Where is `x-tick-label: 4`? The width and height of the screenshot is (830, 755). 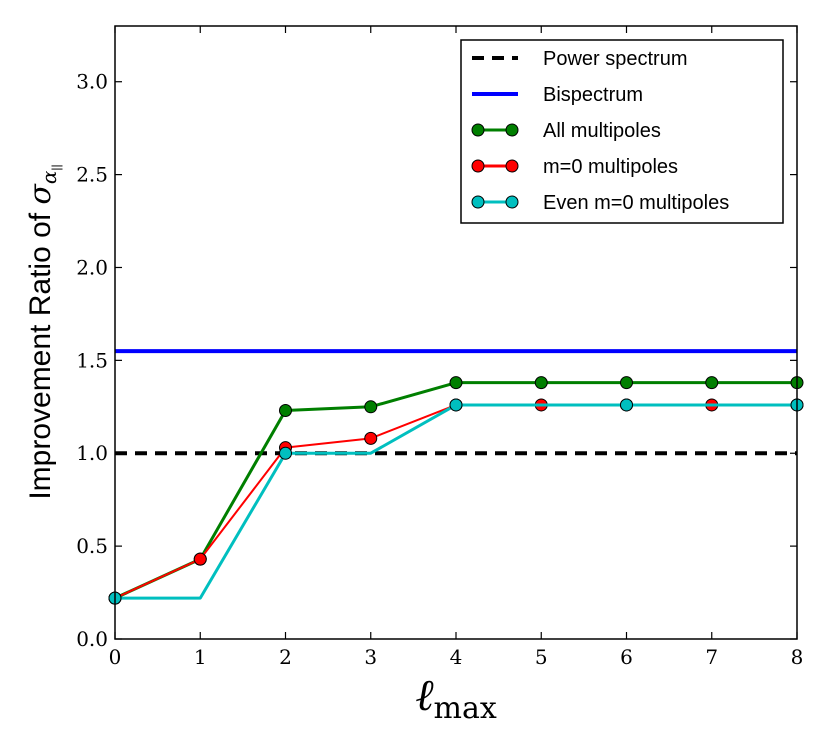
x-tick-label: 4 is located at coordinates (456, 657).